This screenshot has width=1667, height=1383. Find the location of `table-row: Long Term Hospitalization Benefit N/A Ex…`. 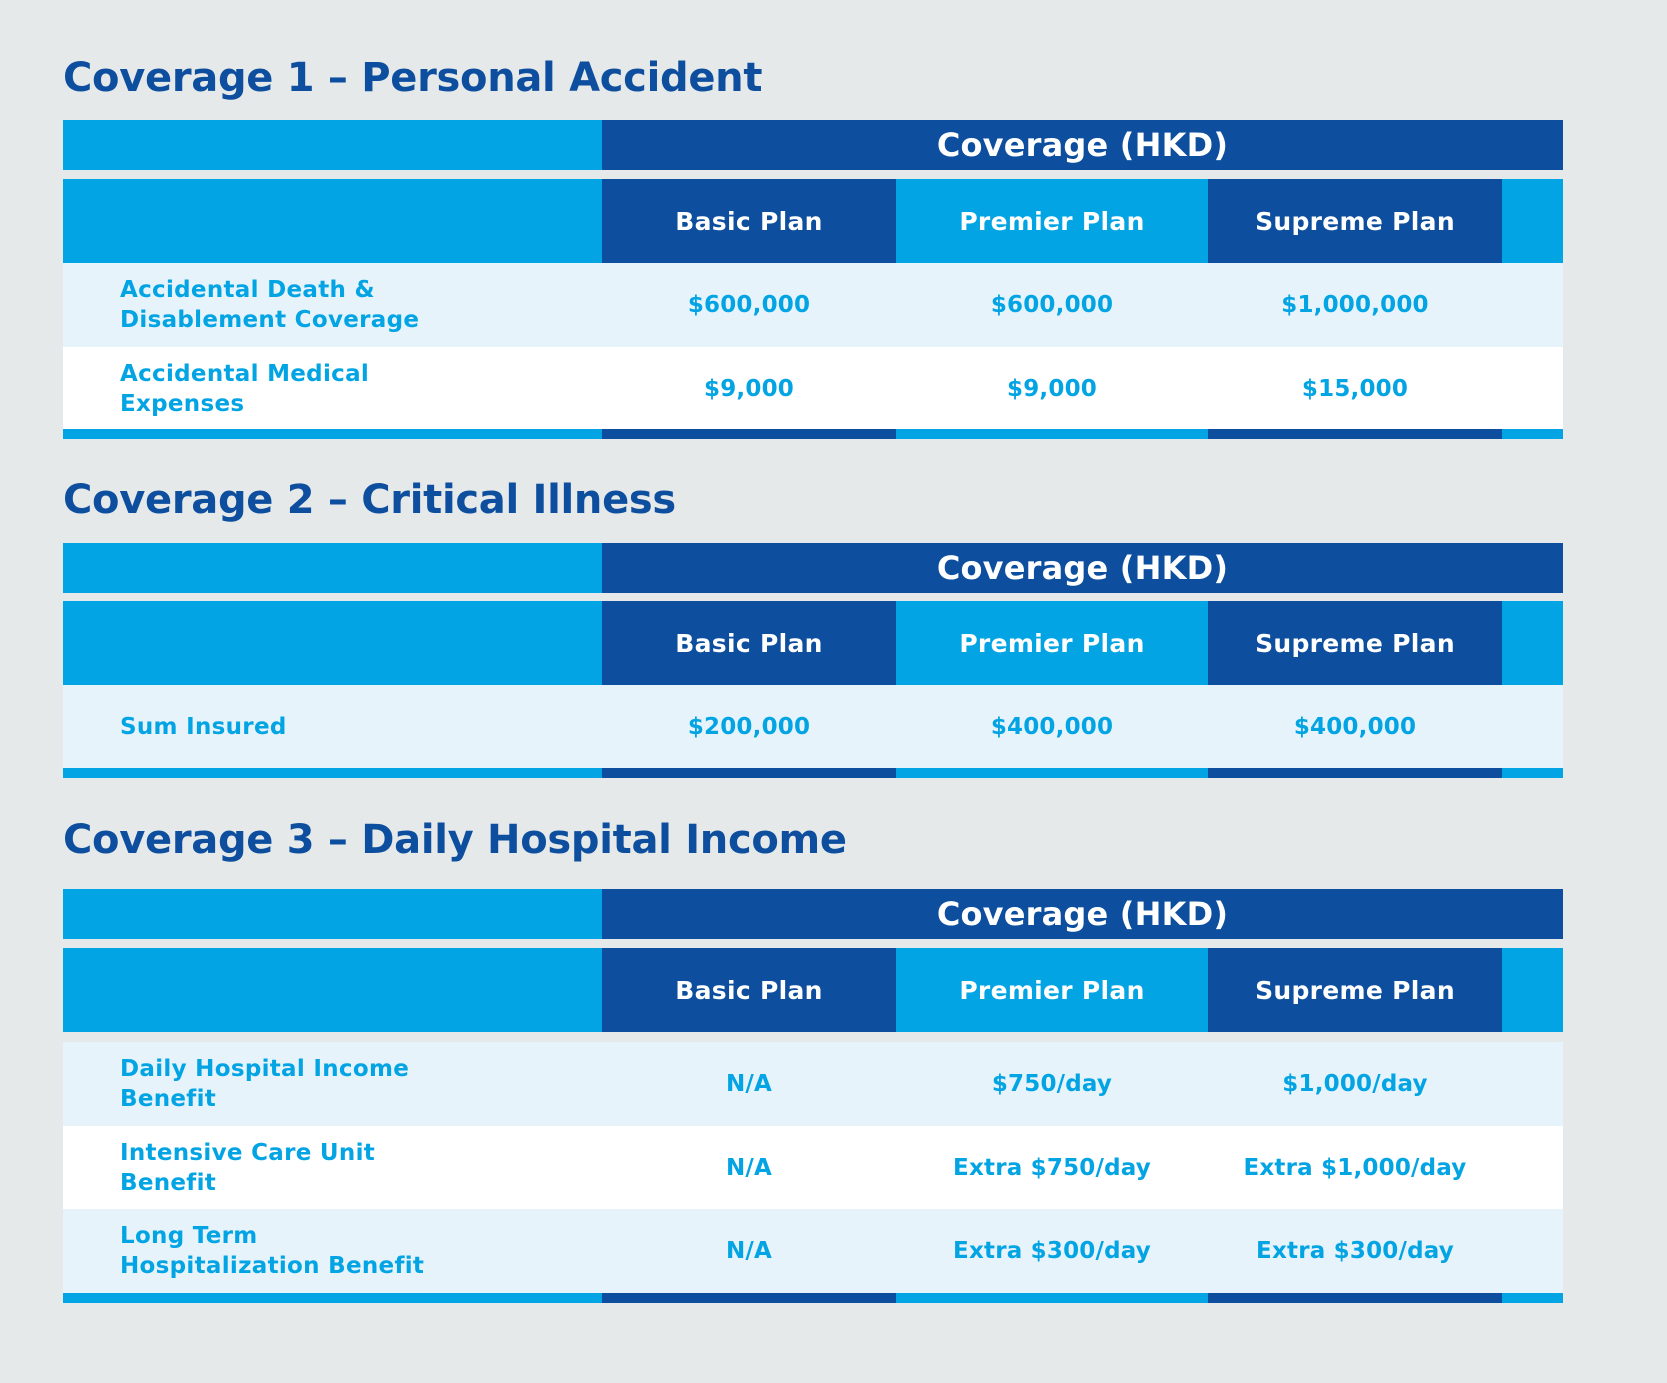

table-row: Long Term Hospitalization Benefit N/A Ex… is located at coordinates (813, 1251).